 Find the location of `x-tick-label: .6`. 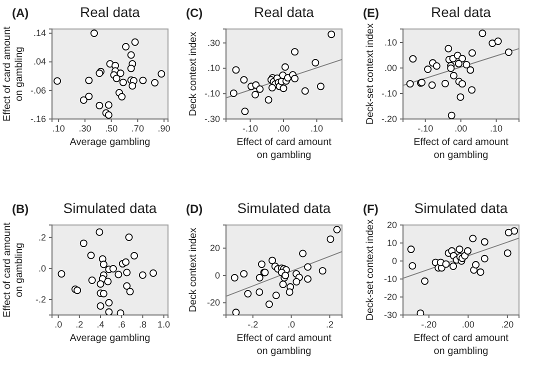

x-tick-label: .6 is located at coordinates (122, 324).